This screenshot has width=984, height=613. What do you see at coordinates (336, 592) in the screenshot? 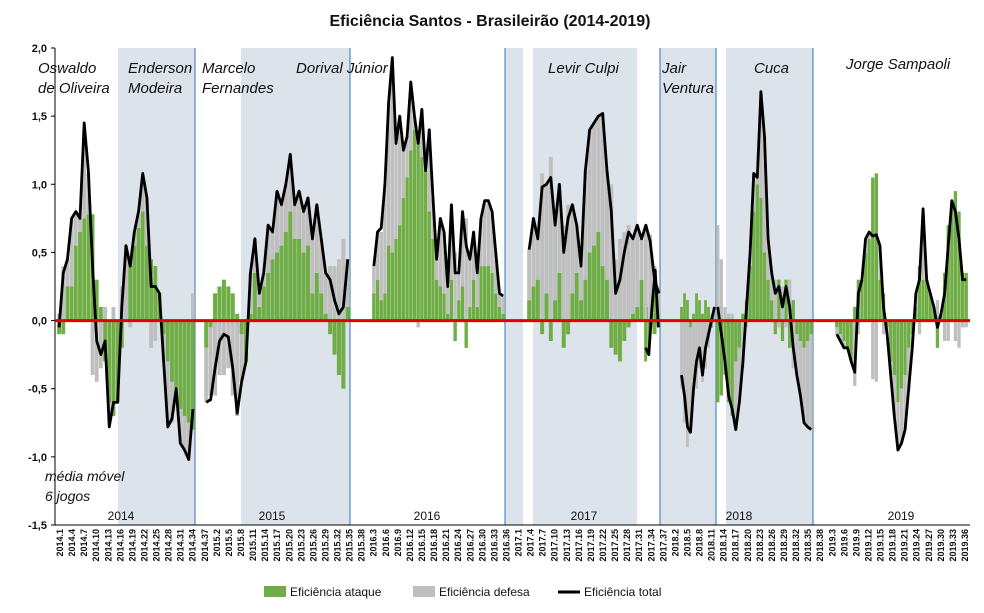
I see `legend-label: Eficiência ataque` at bounding box center [336, 592].